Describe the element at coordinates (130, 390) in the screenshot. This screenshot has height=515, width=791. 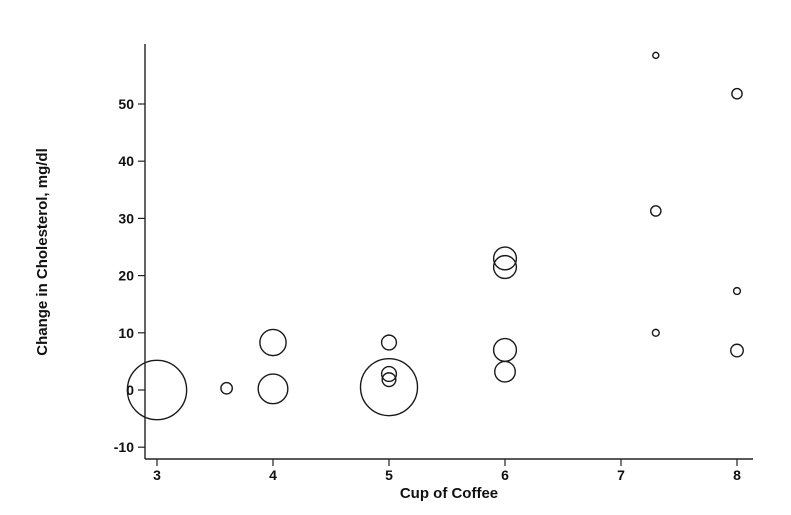
I see `y-tick-label: 0` at that location.